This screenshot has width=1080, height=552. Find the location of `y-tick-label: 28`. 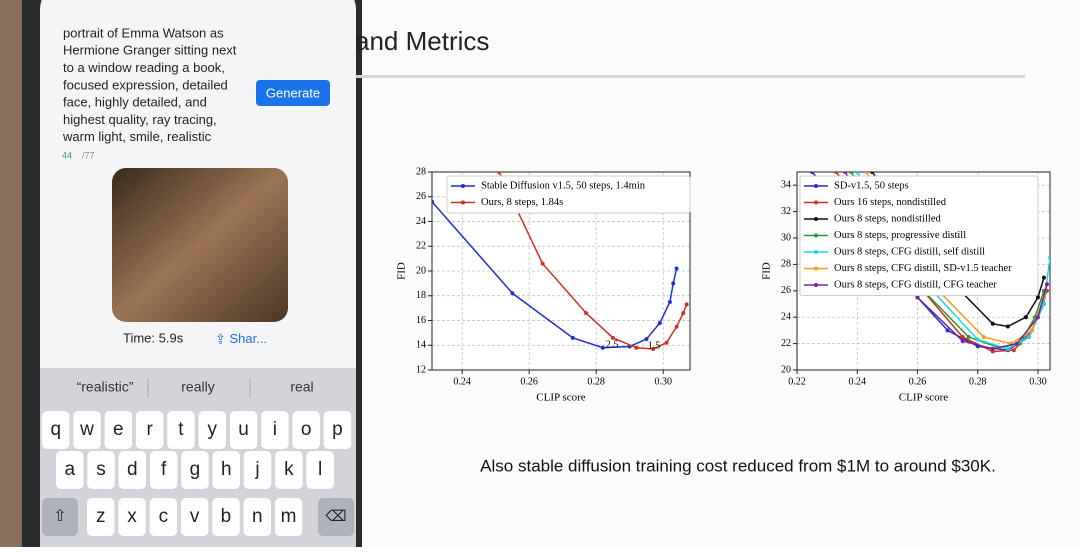

y-tick-label: 28 is located at coordinates (421, 171).